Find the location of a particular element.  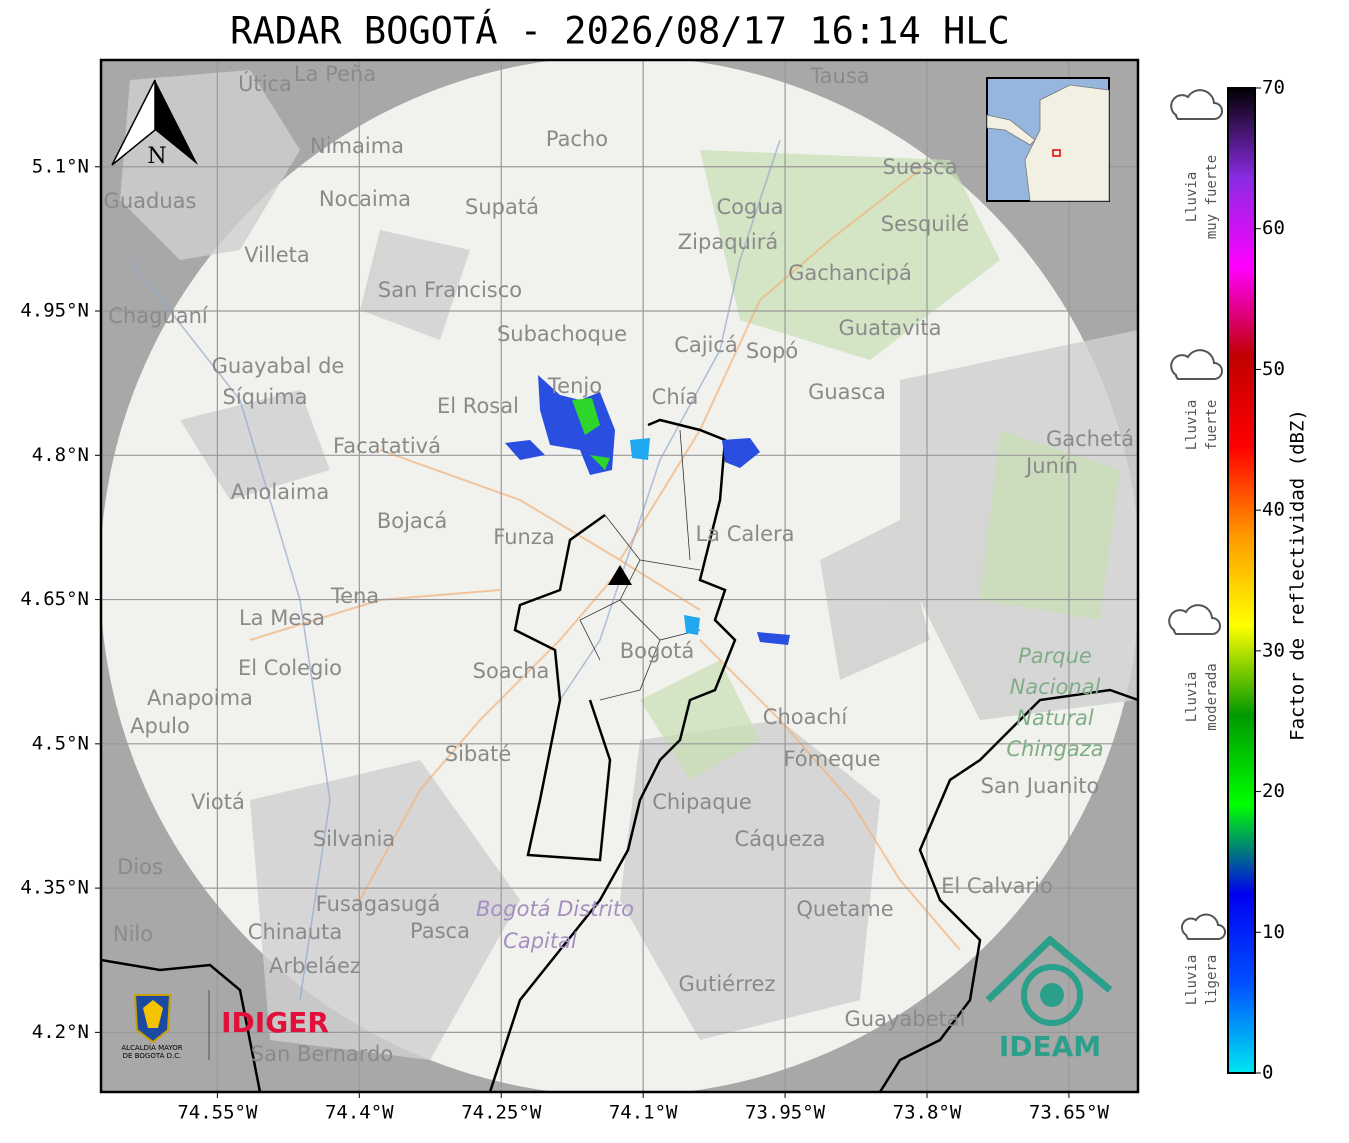

place-label: Cajicá is located at coordinates (706, 345).